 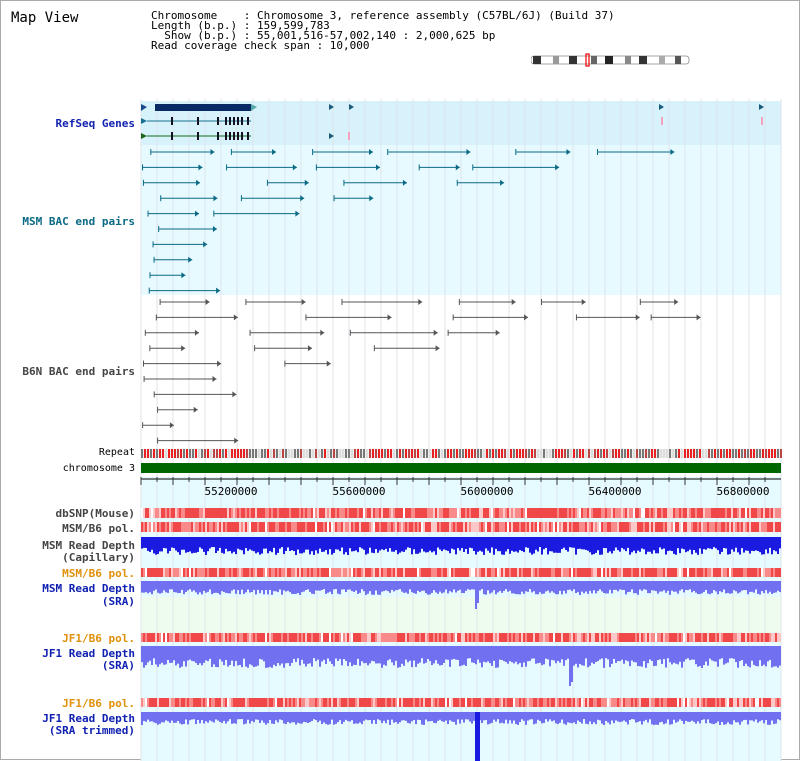 What do you see at coordinates (487, 491) in the screenshot?
I see `axis-tick-label: 56000000` at bounding box center [487, 491].